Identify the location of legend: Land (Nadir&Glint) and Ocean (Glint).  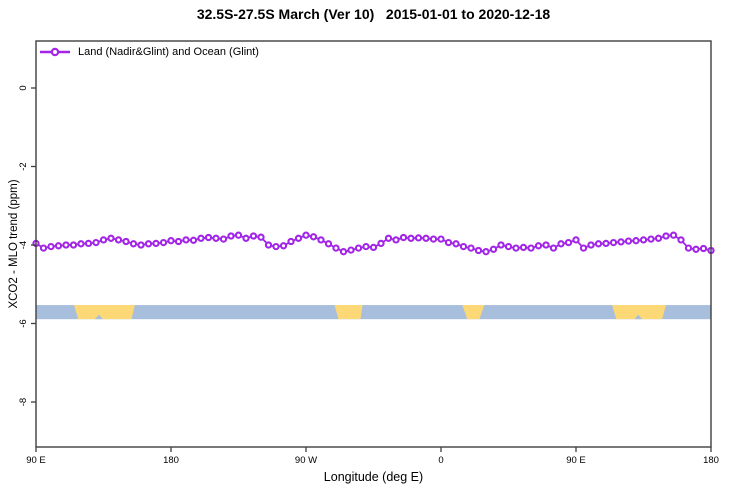
(149, 52).